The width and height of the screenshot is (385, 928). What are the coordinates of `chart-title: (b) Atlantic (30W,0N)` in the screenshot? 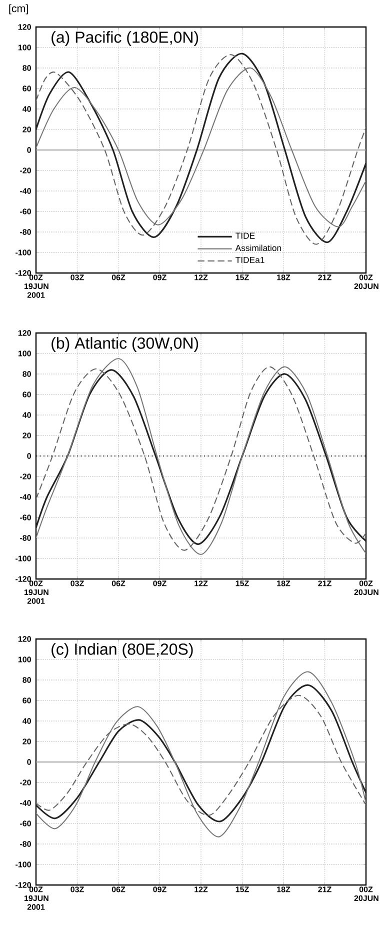 It's located at (125, 344).